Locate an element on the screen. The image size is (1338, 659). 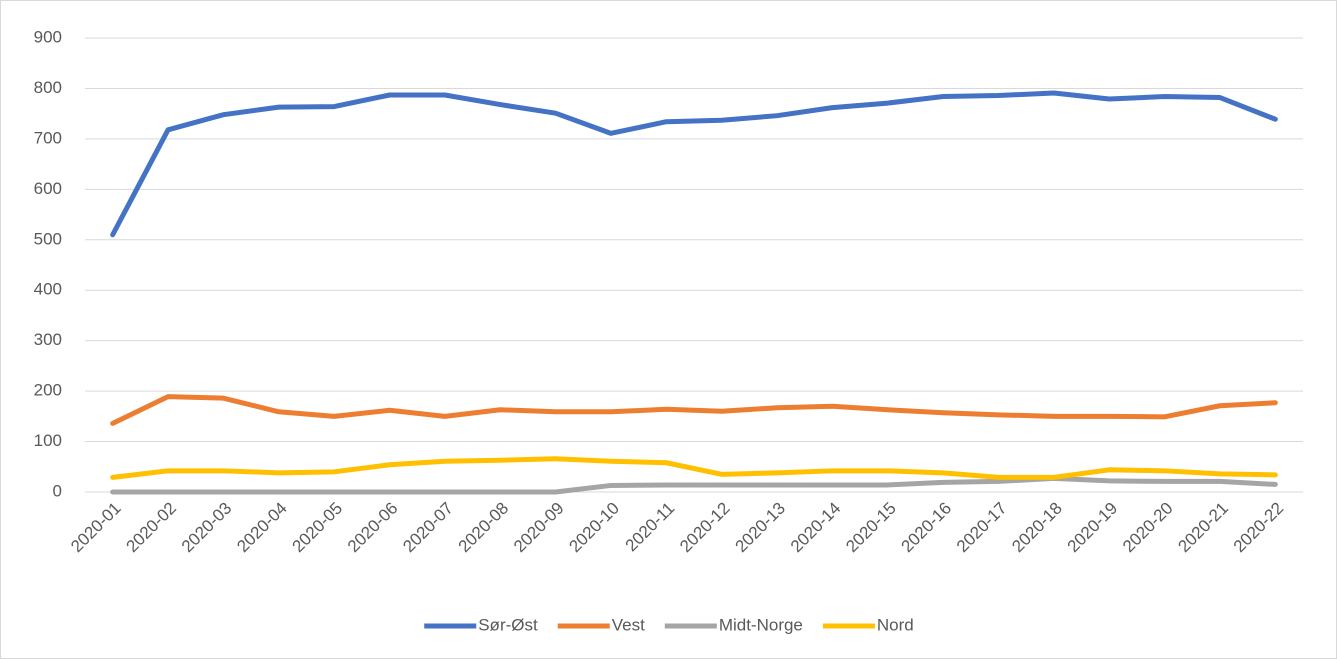
y-tick-label: 100 is located at coordinates (48, 440).